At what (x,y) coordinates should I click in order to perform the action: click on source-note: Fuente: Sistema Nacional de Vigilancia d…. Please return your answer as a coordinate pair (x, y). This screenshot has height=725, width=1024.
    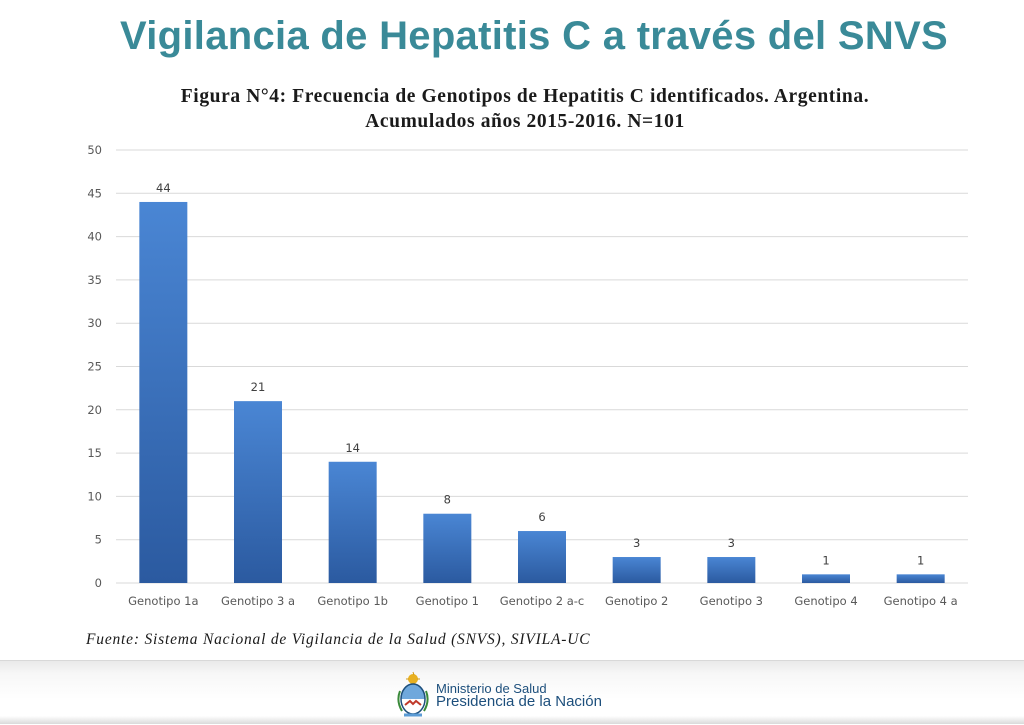
    Looking at the image, I should click on (338, 639).